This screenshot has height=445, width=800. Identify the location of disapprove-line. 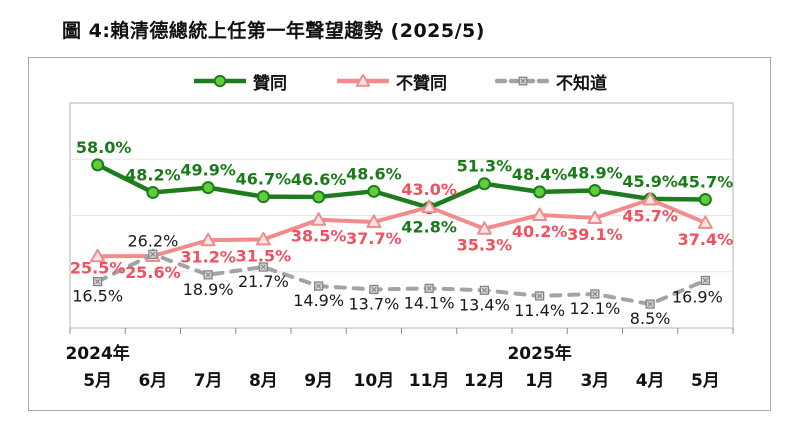
(402, 228).